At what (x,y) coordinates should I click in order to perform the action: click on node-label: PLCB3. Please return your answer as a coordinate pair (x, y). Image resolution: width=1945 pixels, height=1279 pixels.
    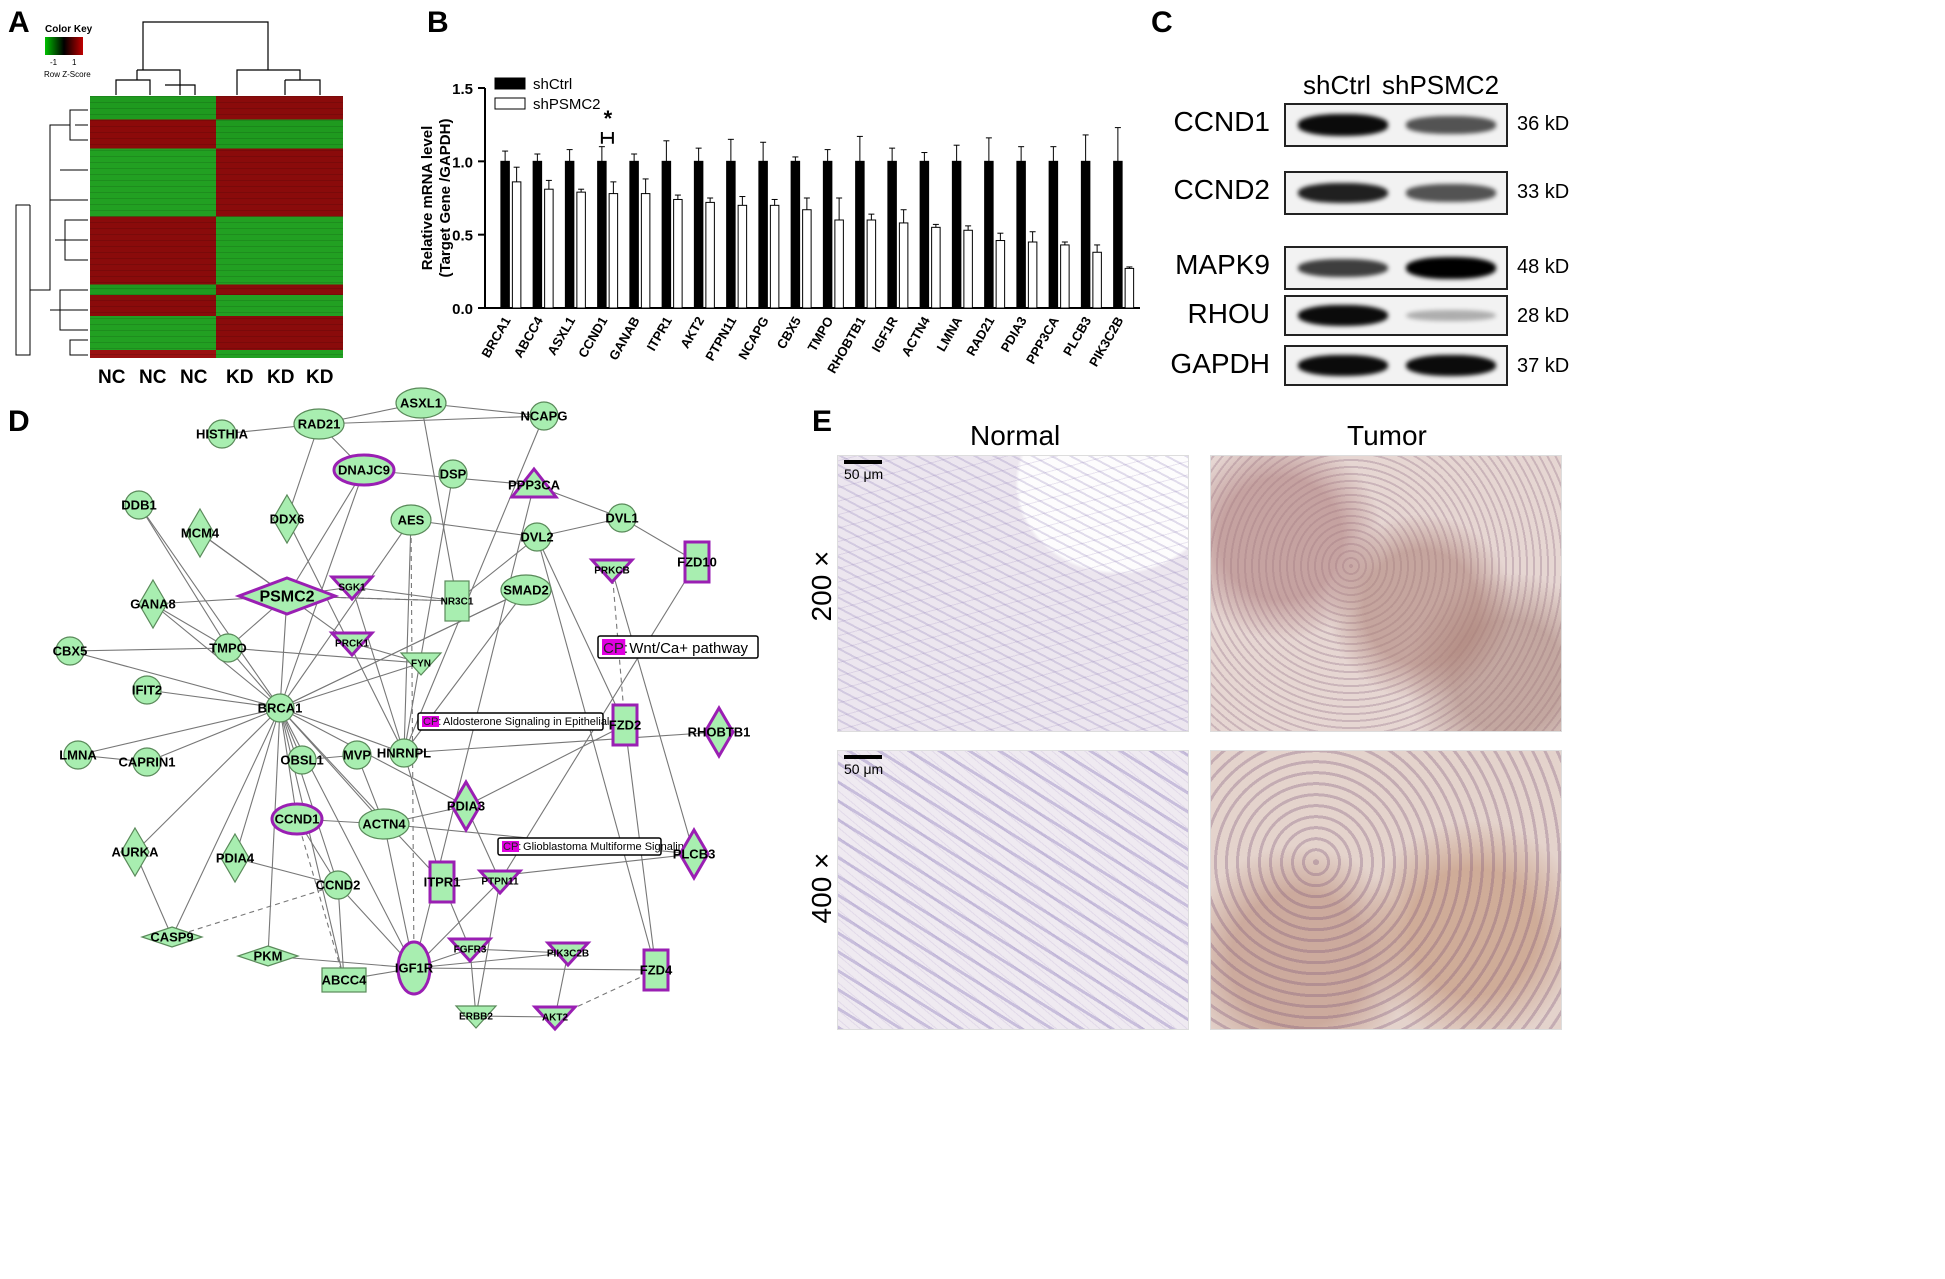
    Looking at the image, I should click on (694, 854).